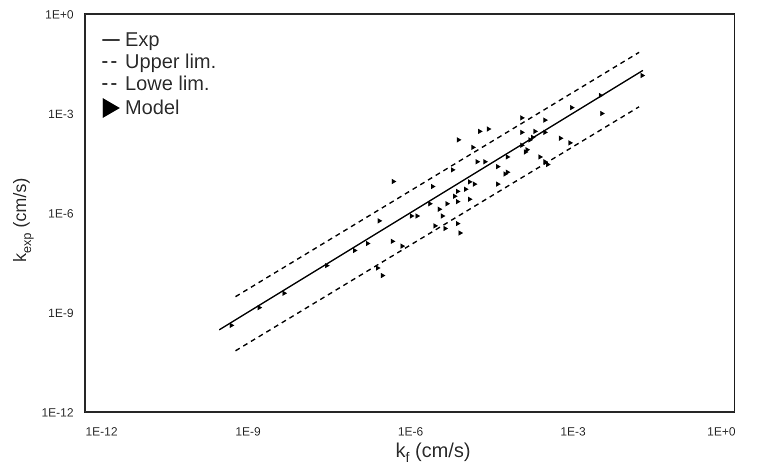 The image size is (767, 476). Describe the element at coordinates (433, 452) in the screenshot. I see `x-axis-title: k$_{f}$ (cm/s)` at that location.